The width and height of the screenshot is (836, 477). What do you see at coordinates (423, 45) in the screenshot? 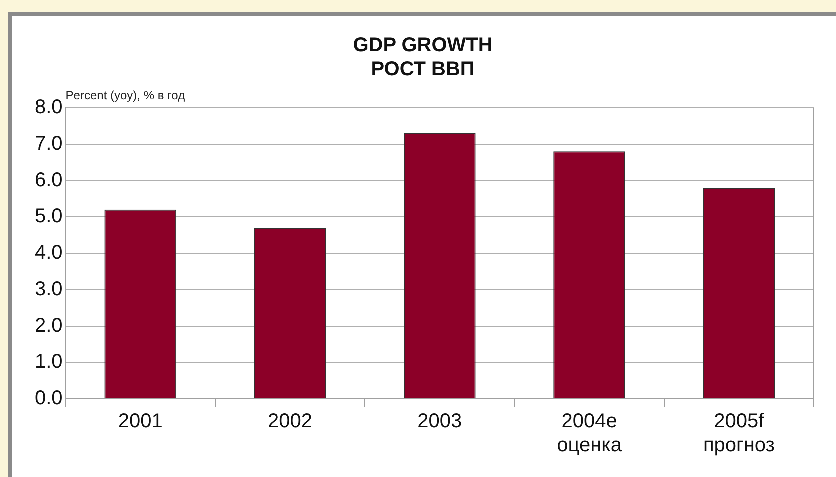
I see `chart-title: GDP GROWTH` at bounding box center [423, 45].